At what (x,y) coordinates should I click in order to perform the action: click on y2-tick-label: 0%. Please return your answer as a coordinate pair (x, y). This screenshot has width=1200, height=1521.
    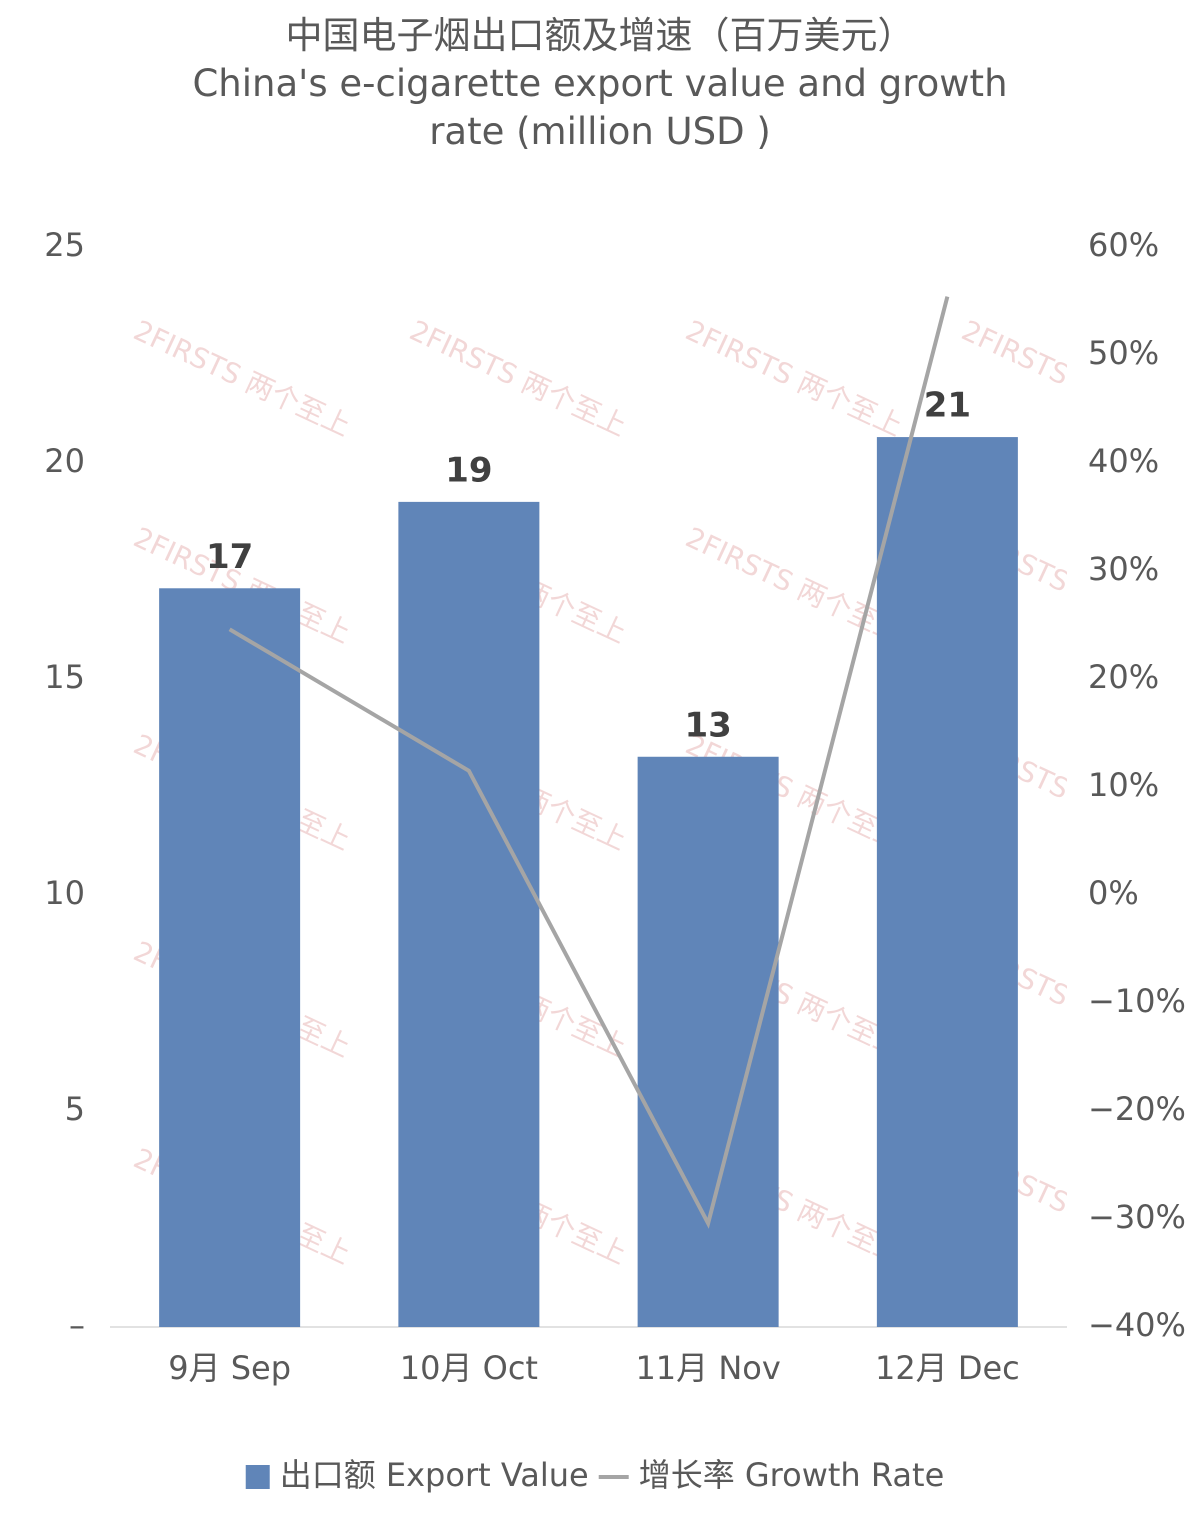
    Looking at the image, I should click on (1113, 893).